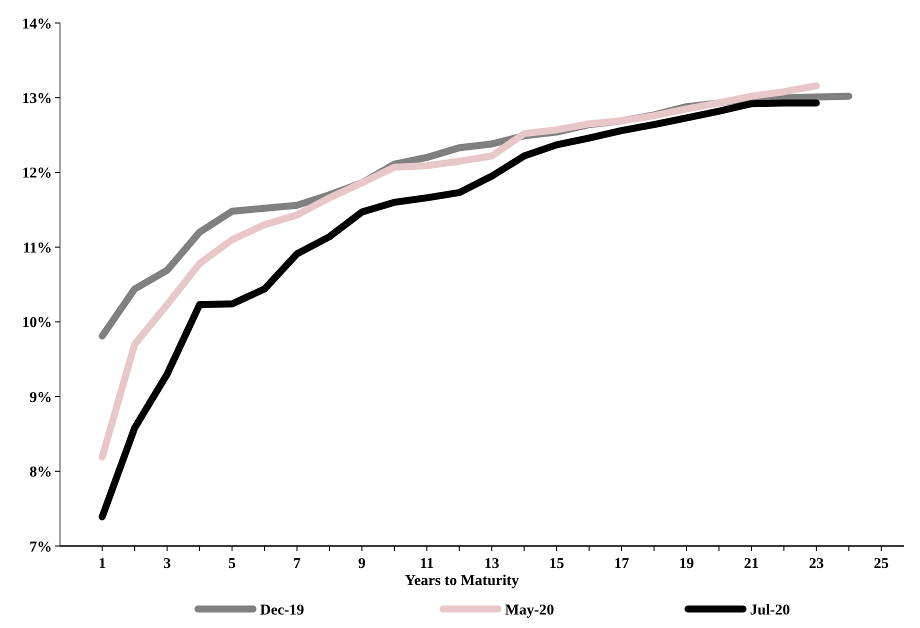  What do you see at coordinates (41, 472) in the screenshot?
I see `y-tick-label: 8%` at bounding box center [41, 472].